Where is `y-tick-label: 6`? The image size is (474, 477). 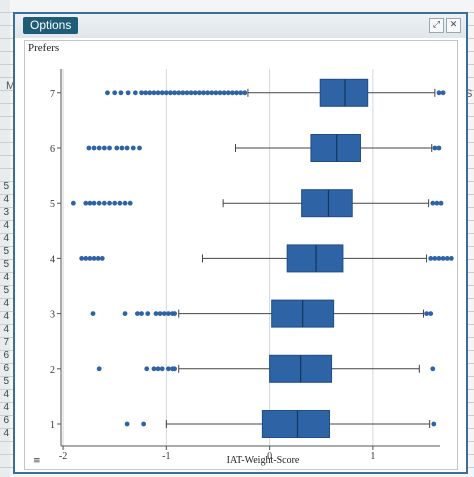
y-tick-label: 6 is located at coordinates (52, 149).